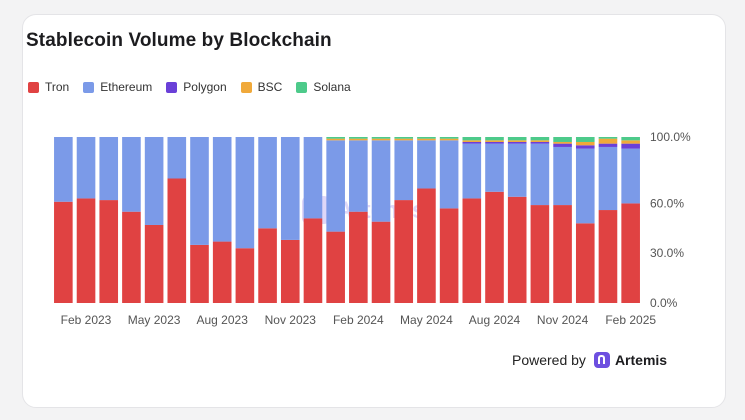  I want to click on bar-tron-feb-2025, so click(630, 253).